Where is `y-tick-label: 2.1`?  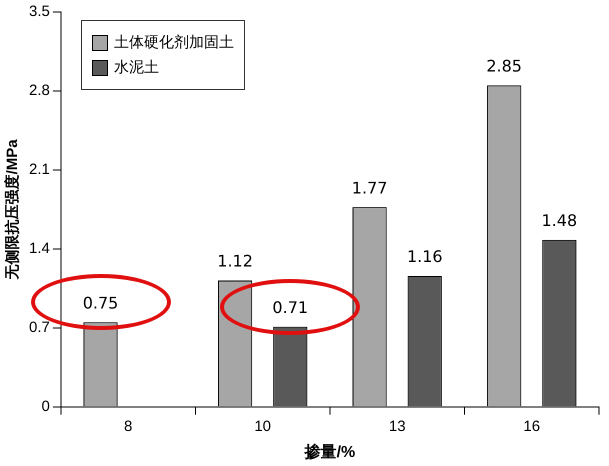 y-tick-label: 2.1 is located at coordinates (39, 169).